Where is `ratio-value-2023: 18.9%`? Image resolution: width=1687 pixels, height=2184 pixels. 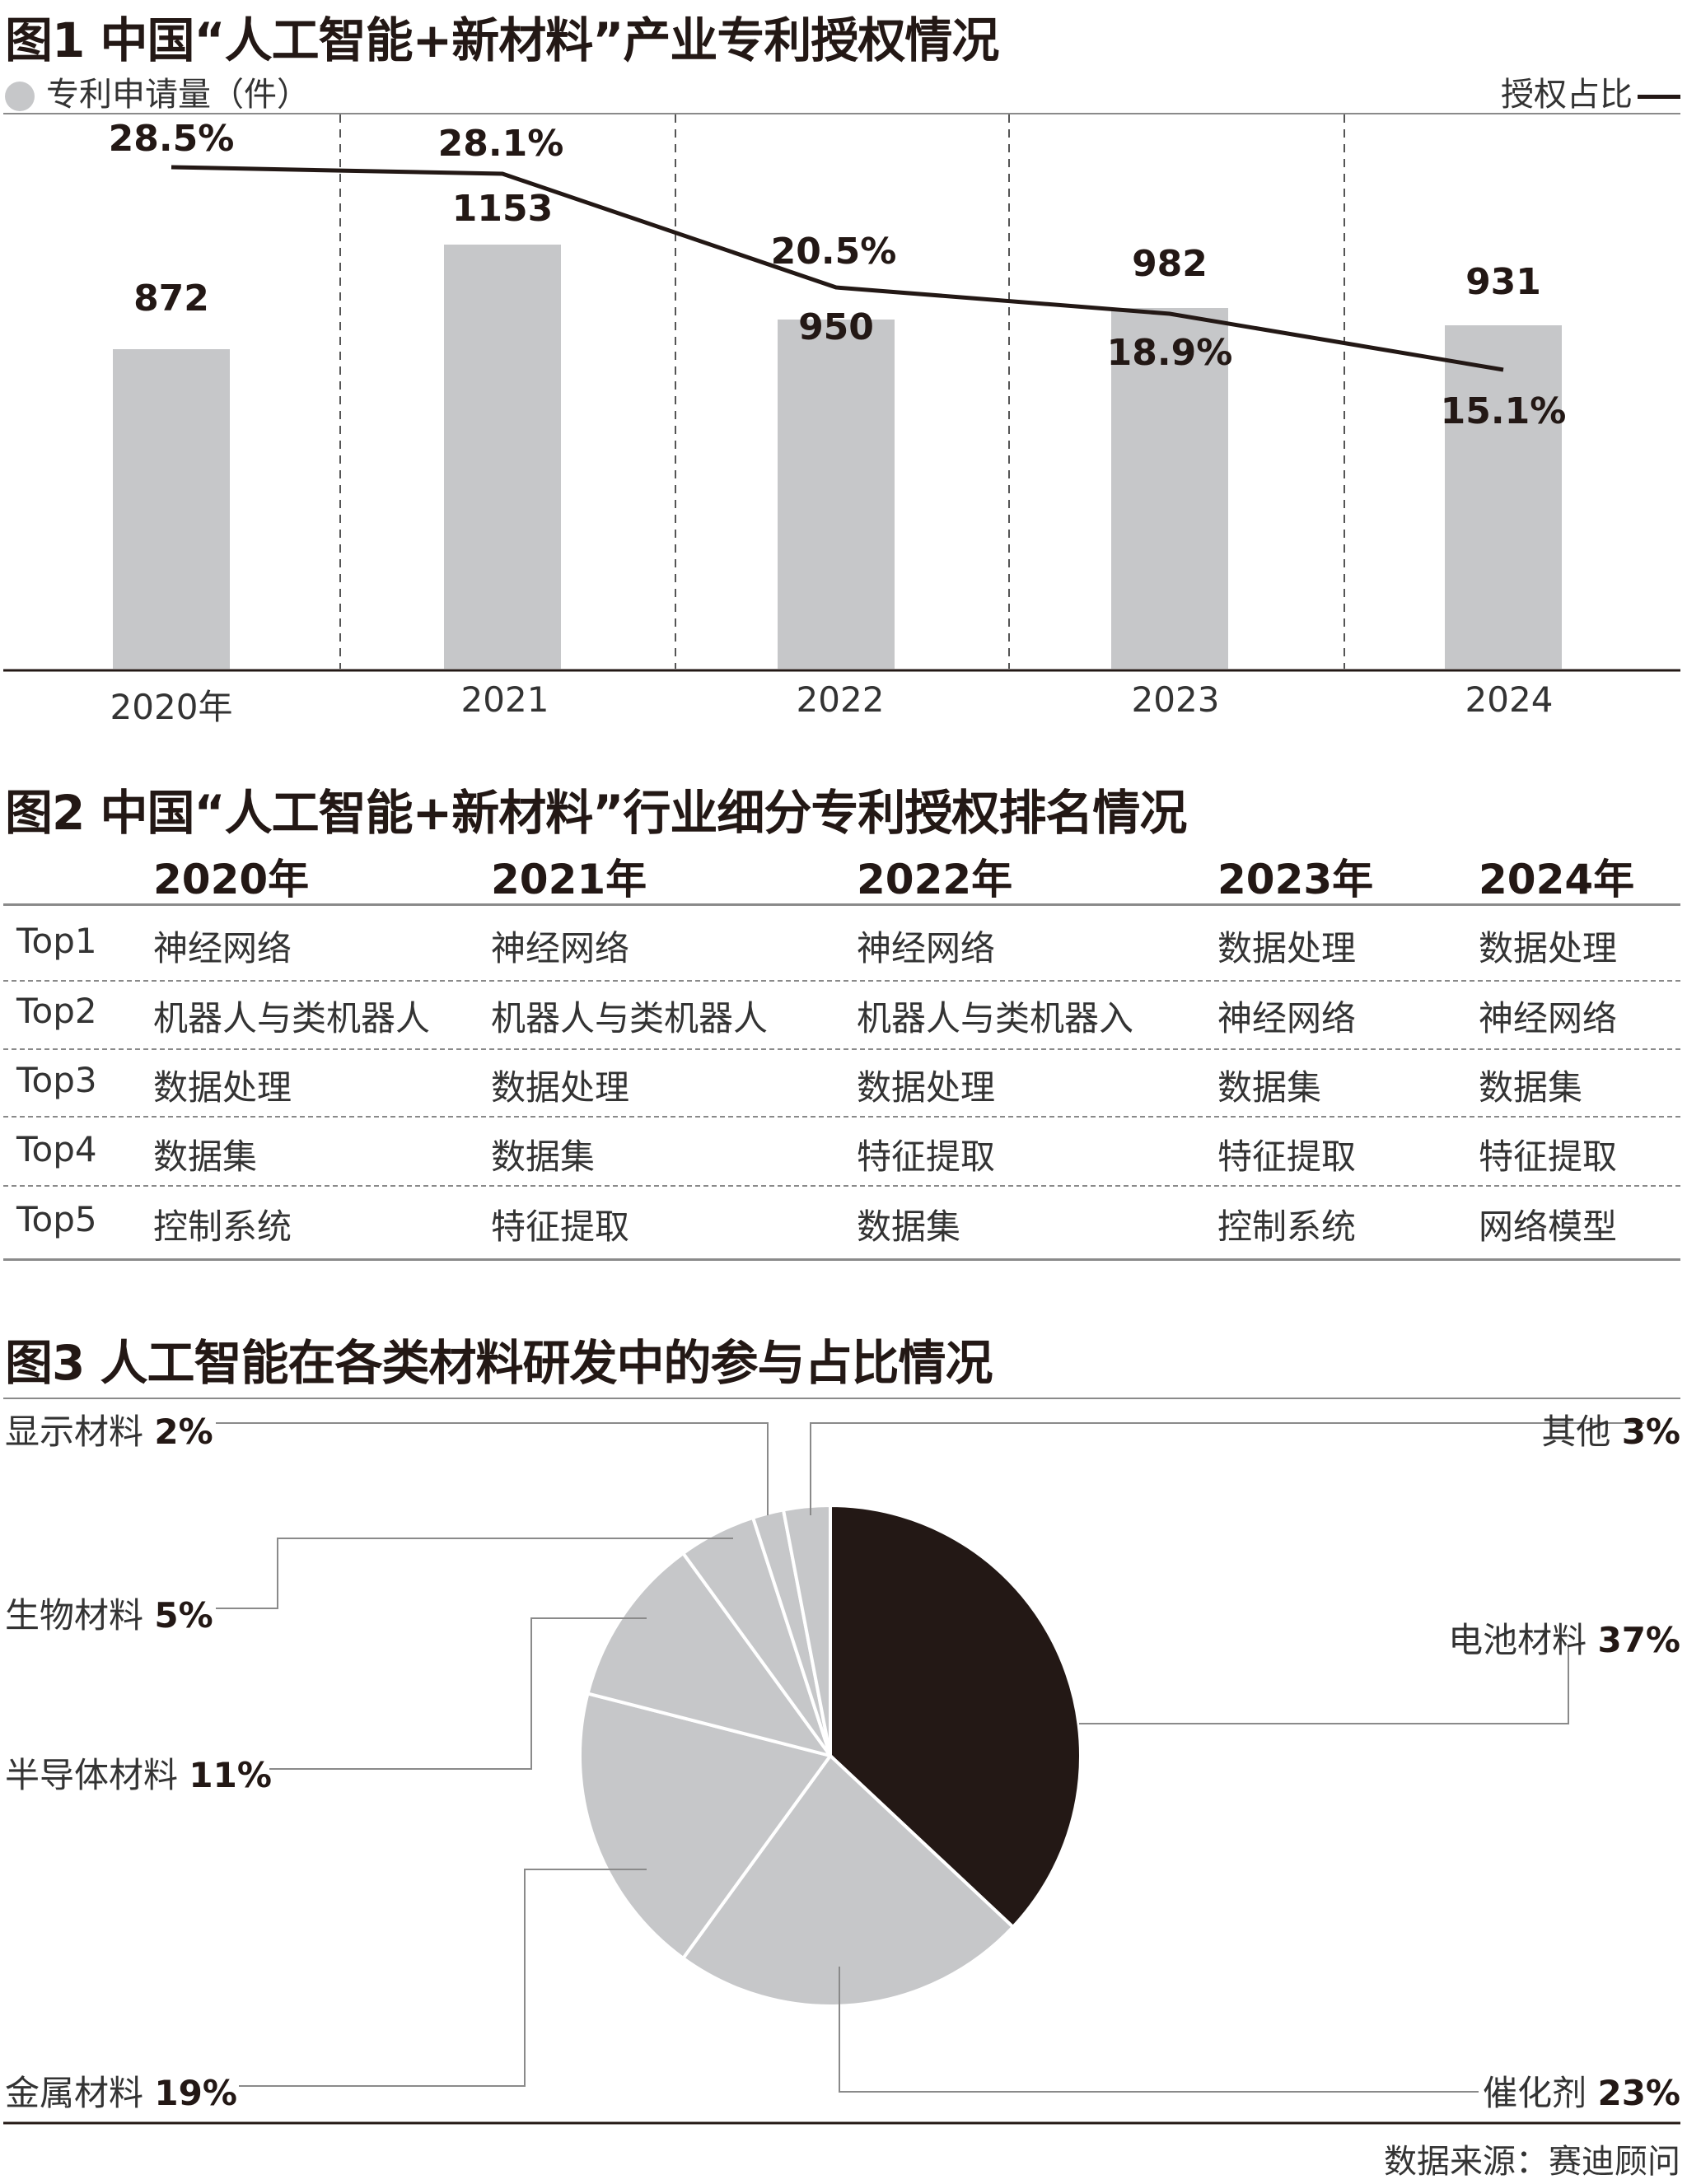
ratio-value-2023: 18.9% is located at coordinates (1169, 353).